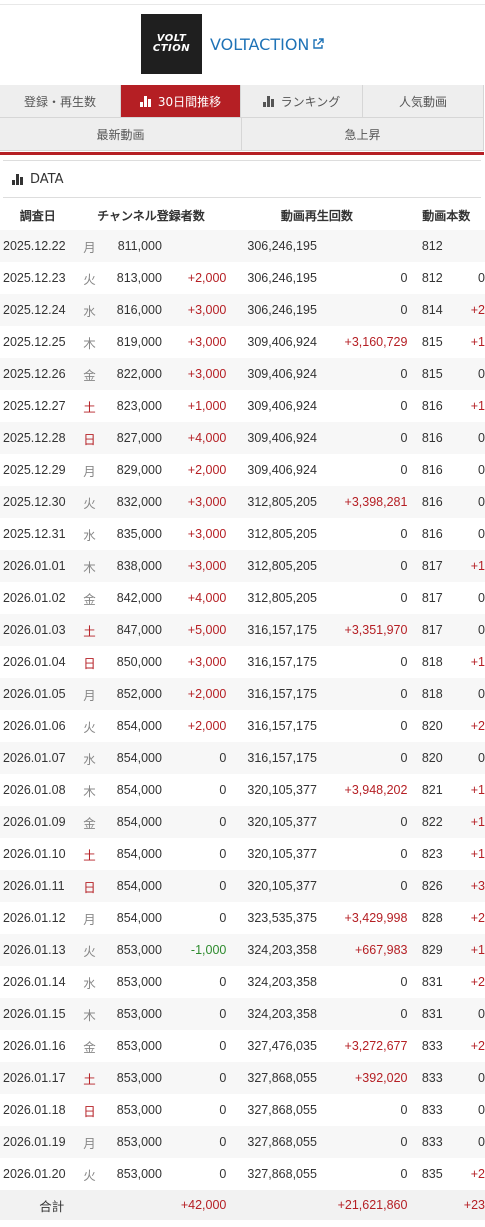 This screenshot has height=1227, width=485. What do you see at coordinates (194, 694) in the screenshot?
I see `subscribers-diff-cell: +2,000` at bounding box center [194, 694].